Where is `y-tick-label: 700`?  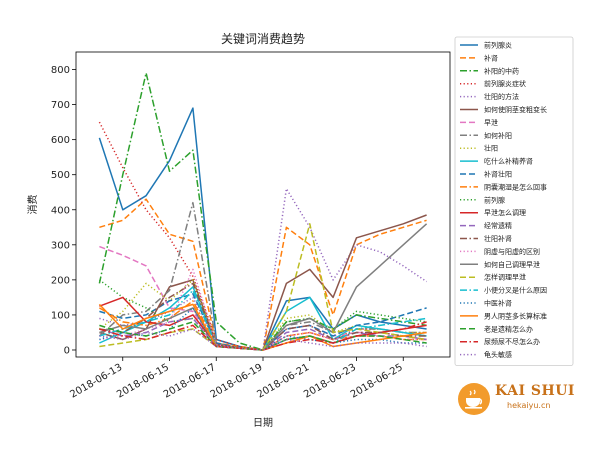 y-tick-label: 700 is located at coordinates (60, 105).